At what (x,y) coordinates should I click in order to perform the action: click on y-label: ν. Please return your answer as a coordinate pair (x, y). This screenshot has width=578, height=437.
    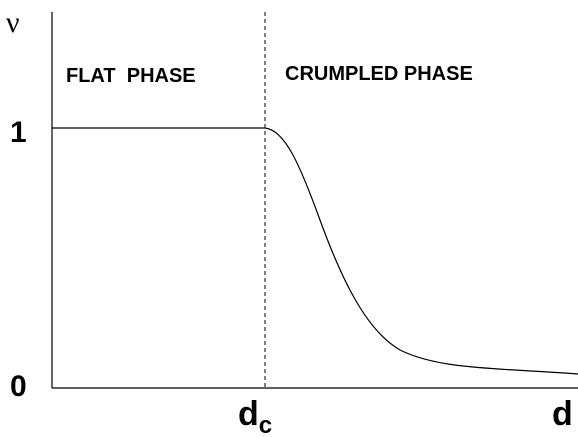
    Looking at the image, I should click on (13, 22).